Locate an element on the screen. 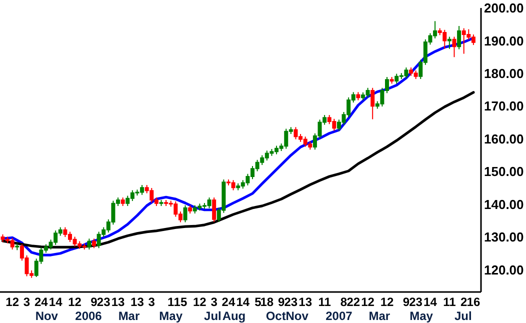 Image resolution: width=526 pixels, height=323 pixels. x-tick-label: 15 is located at coordinates (181, 302).